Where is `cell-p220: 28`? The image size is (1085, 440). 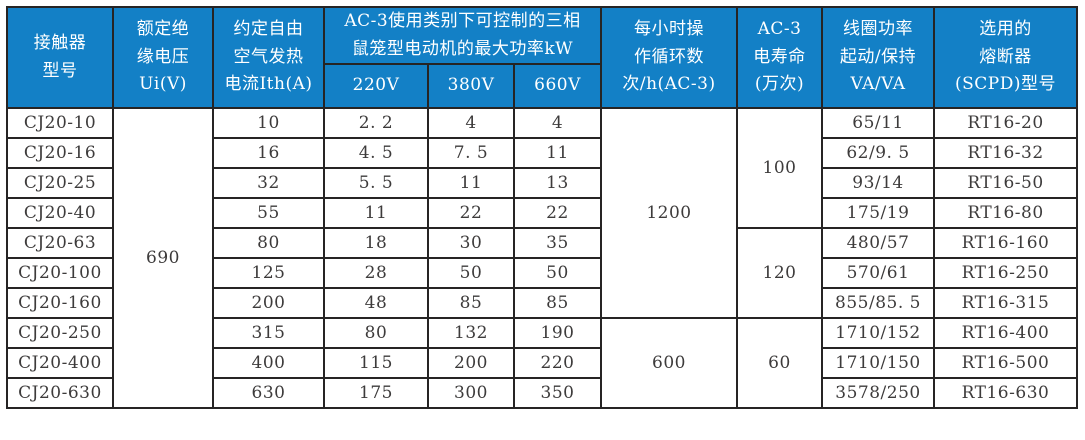
cell-p220: 28 is located at coordinates (376, 273).